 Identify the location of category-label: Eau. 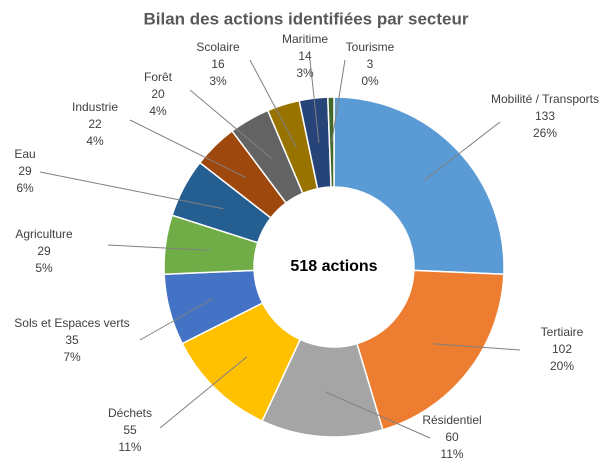
(24, 154).